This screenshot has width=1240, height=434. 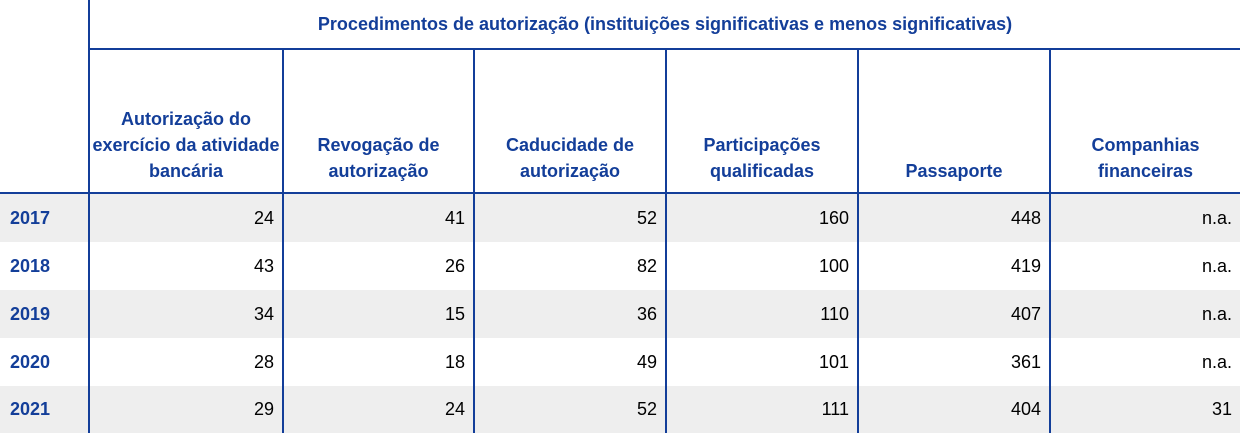 What do you see at coordinates (761, 362) in the screenshot?
I see `table-cell: 101` at bounding box center [761, 362].